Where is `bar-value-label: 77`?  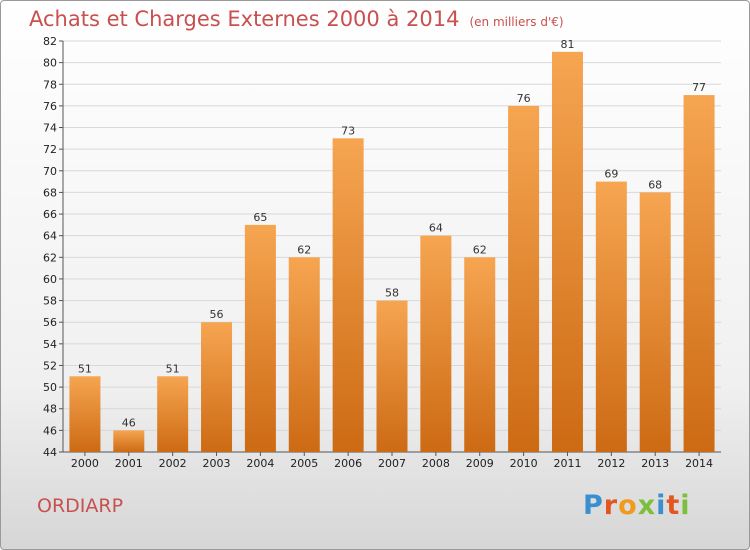
bar-value-label: 77 is located at coordinates (699, 87).